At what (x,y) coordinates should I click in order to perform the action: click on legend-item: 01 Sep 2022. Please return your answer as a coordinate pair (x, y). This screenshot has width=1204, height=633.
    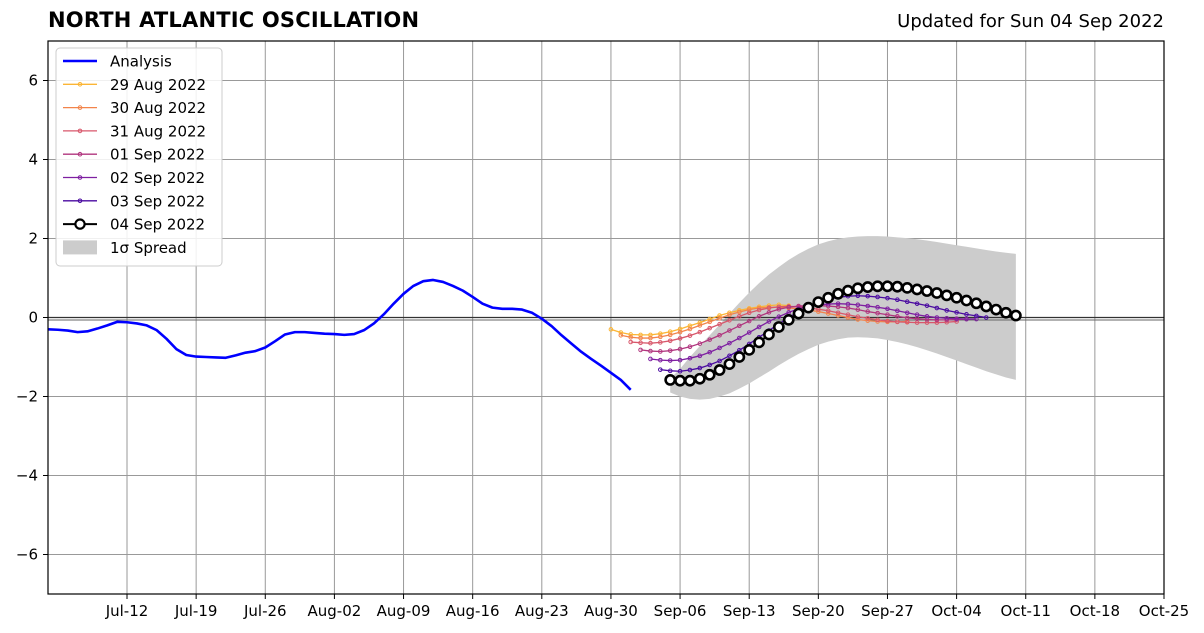
    Looking at the image, I should click on (134, 155).